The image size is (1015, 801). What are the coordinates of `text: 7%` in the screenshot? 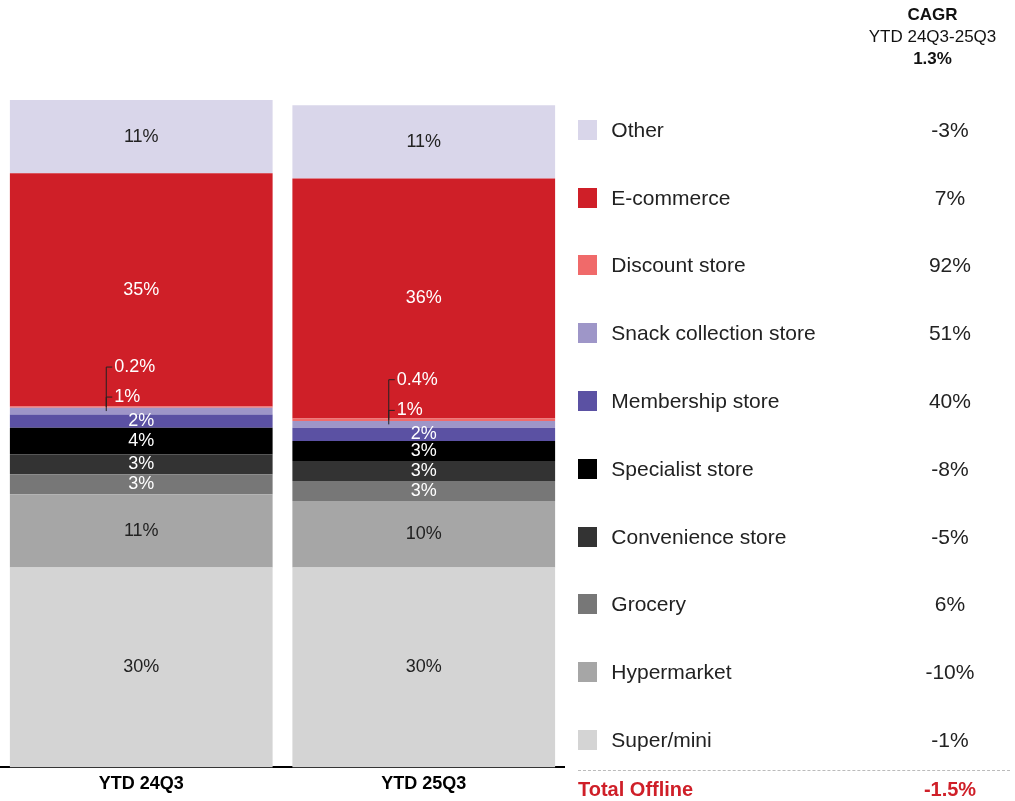 It's located at (950, 197).